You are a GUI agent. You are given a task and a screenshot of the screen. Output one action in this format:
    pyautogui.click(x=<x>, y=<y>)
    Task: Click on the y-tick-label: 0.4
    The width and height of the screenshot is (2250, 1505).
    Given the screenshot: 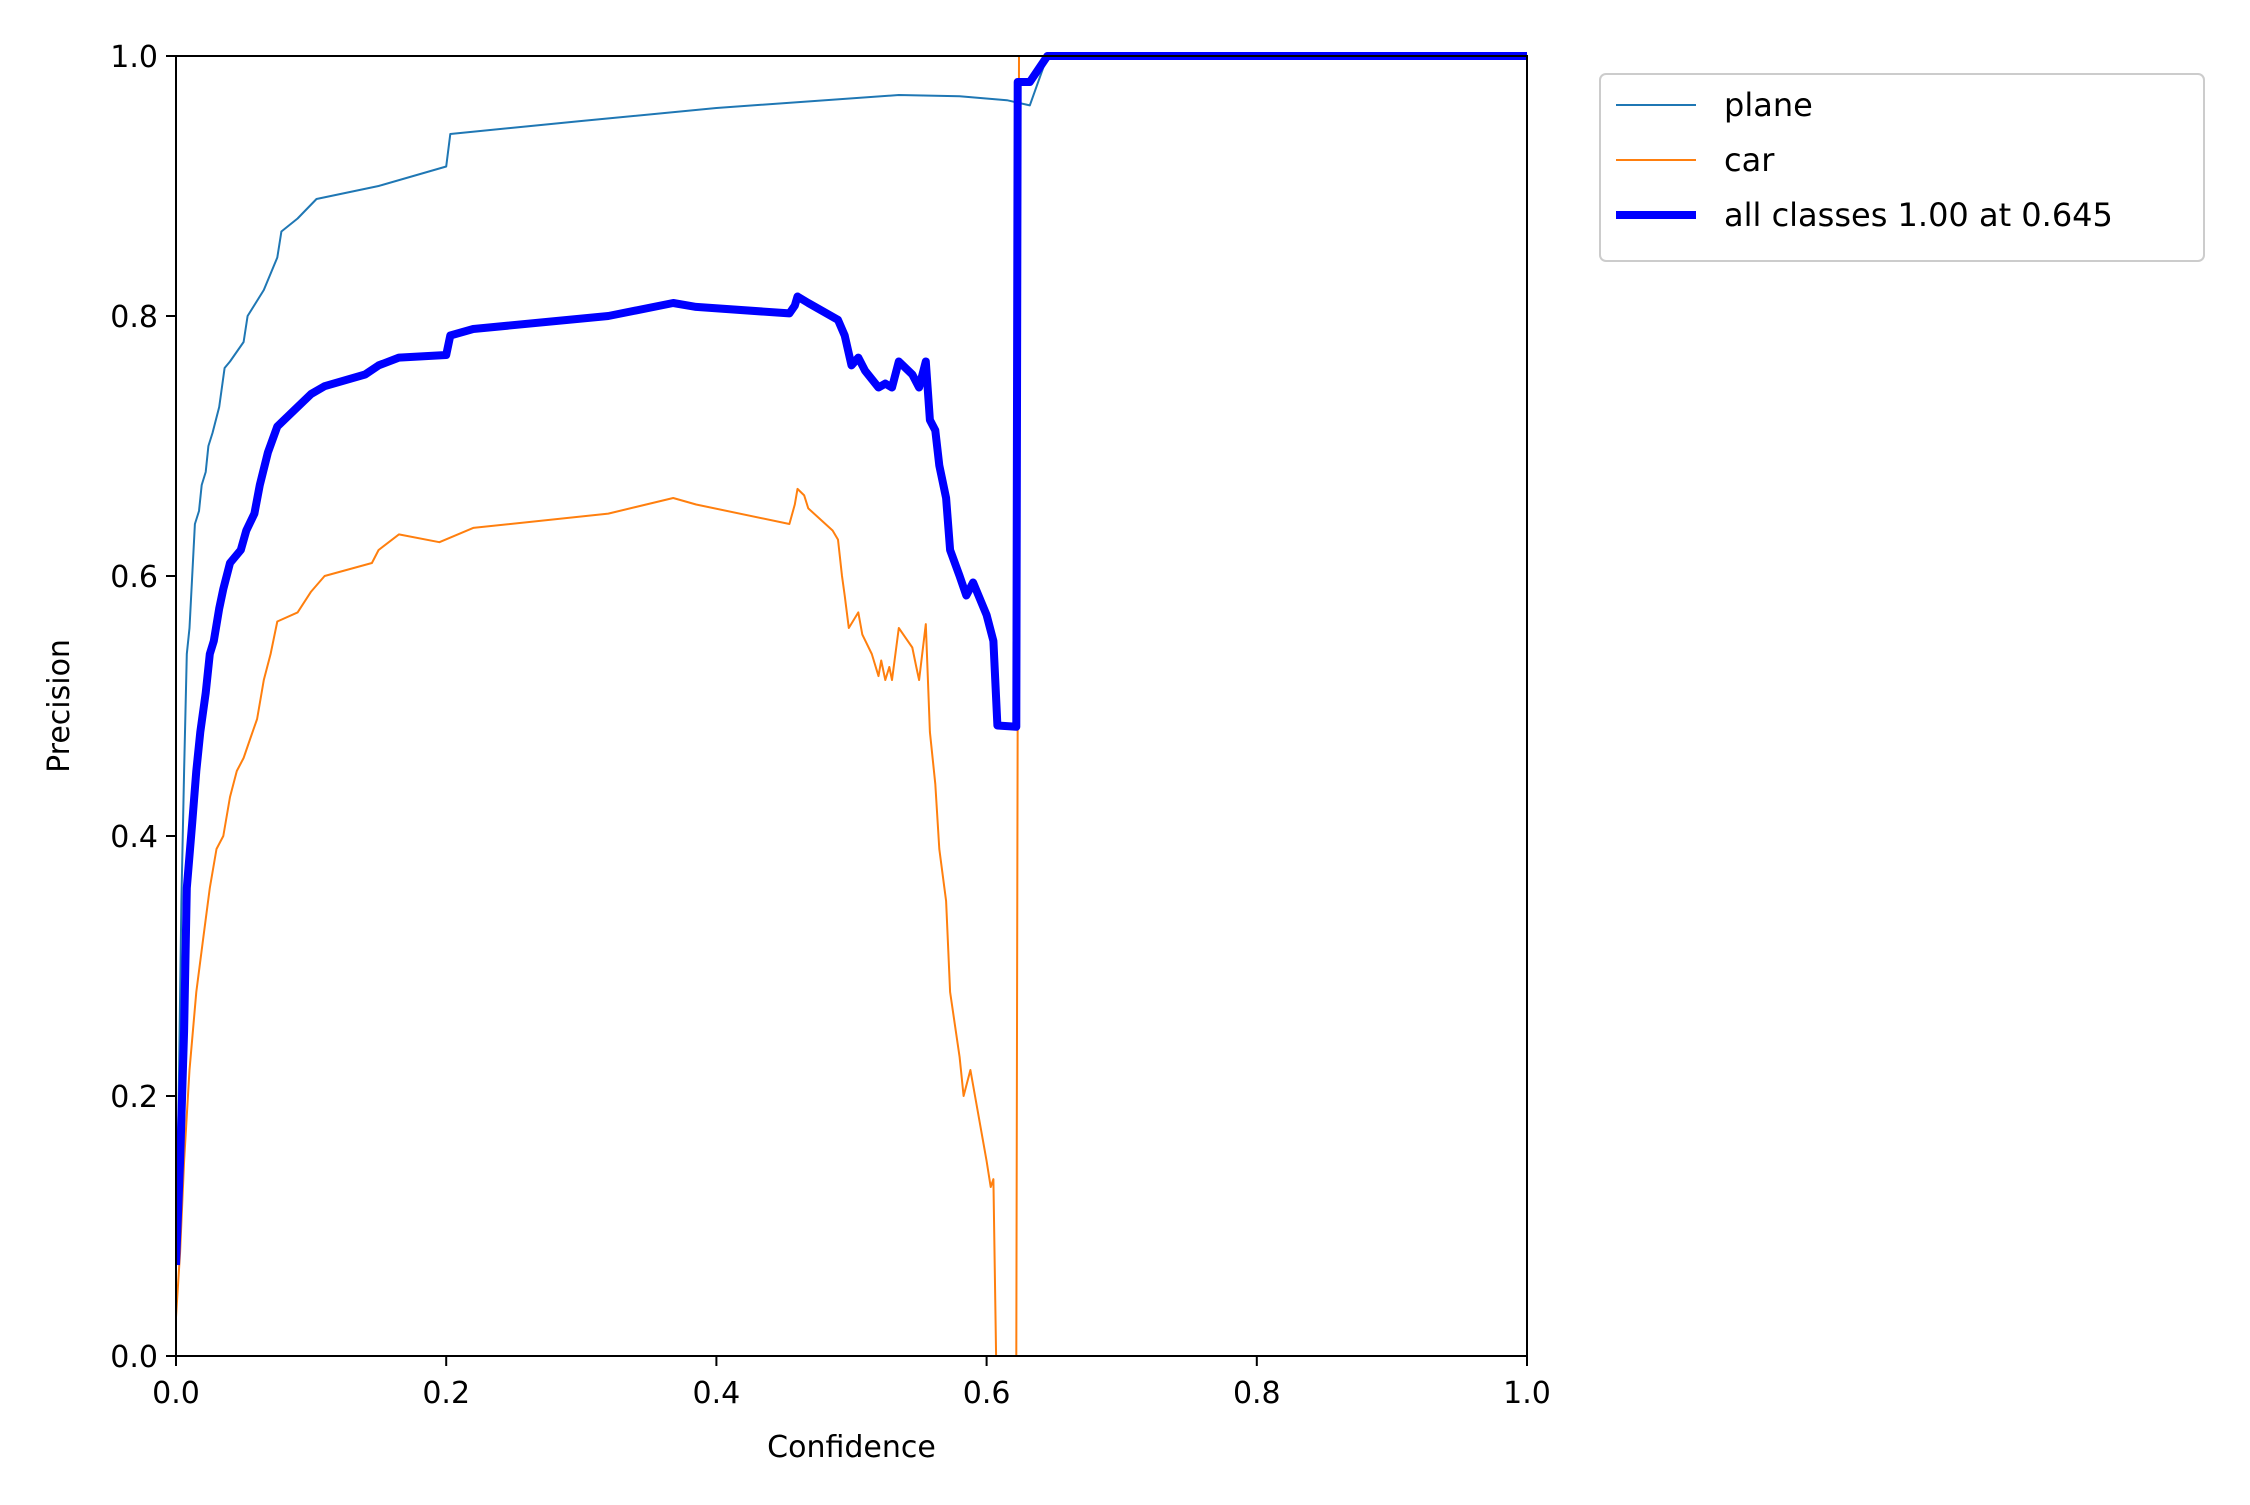 What is the action you would take?
    pyautogui.click(x=134, y=837)
    